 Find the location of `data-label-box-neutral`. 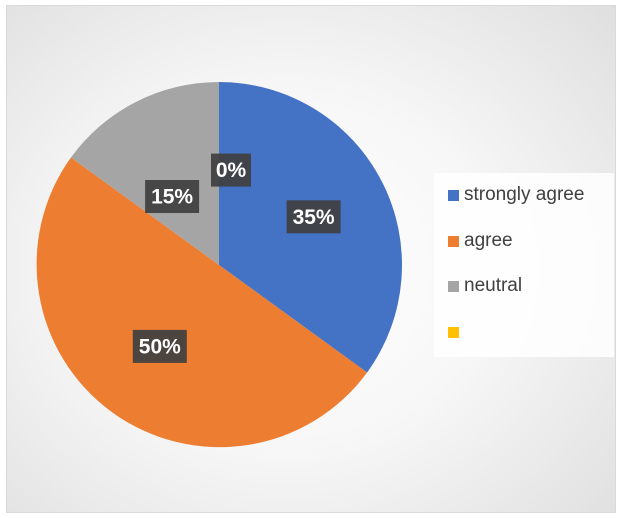

data-label-box-neutral is located at coordinates (172, 196).